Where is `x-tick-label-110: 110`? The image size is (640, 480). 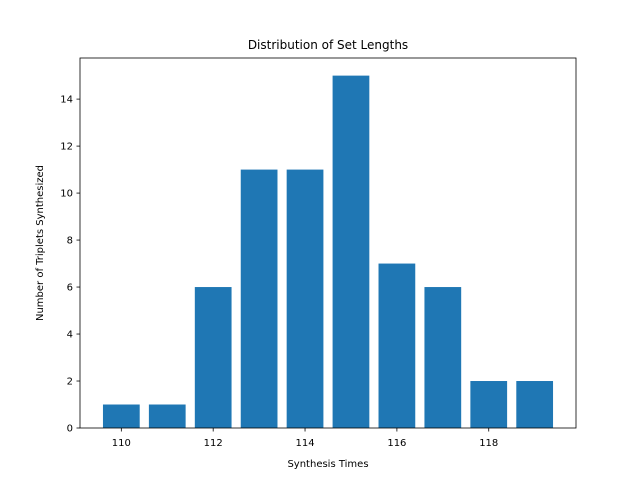
x-tick-label-110: 110 is located at coordinates (121, 443).